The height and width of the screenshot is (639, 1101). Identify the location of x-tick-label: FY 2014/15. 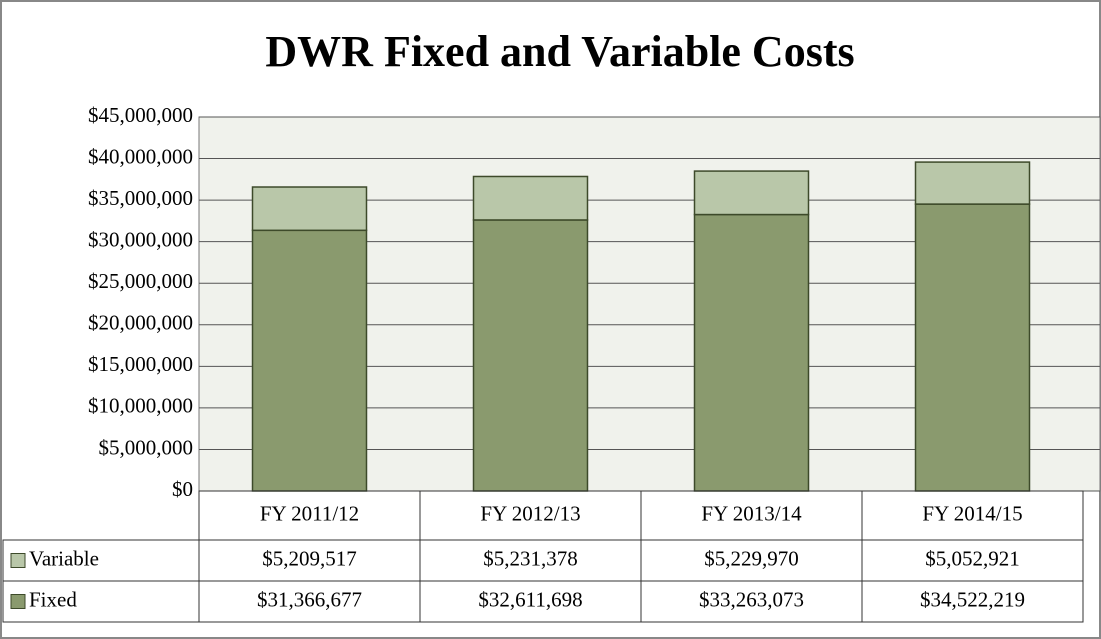
(972, 513).